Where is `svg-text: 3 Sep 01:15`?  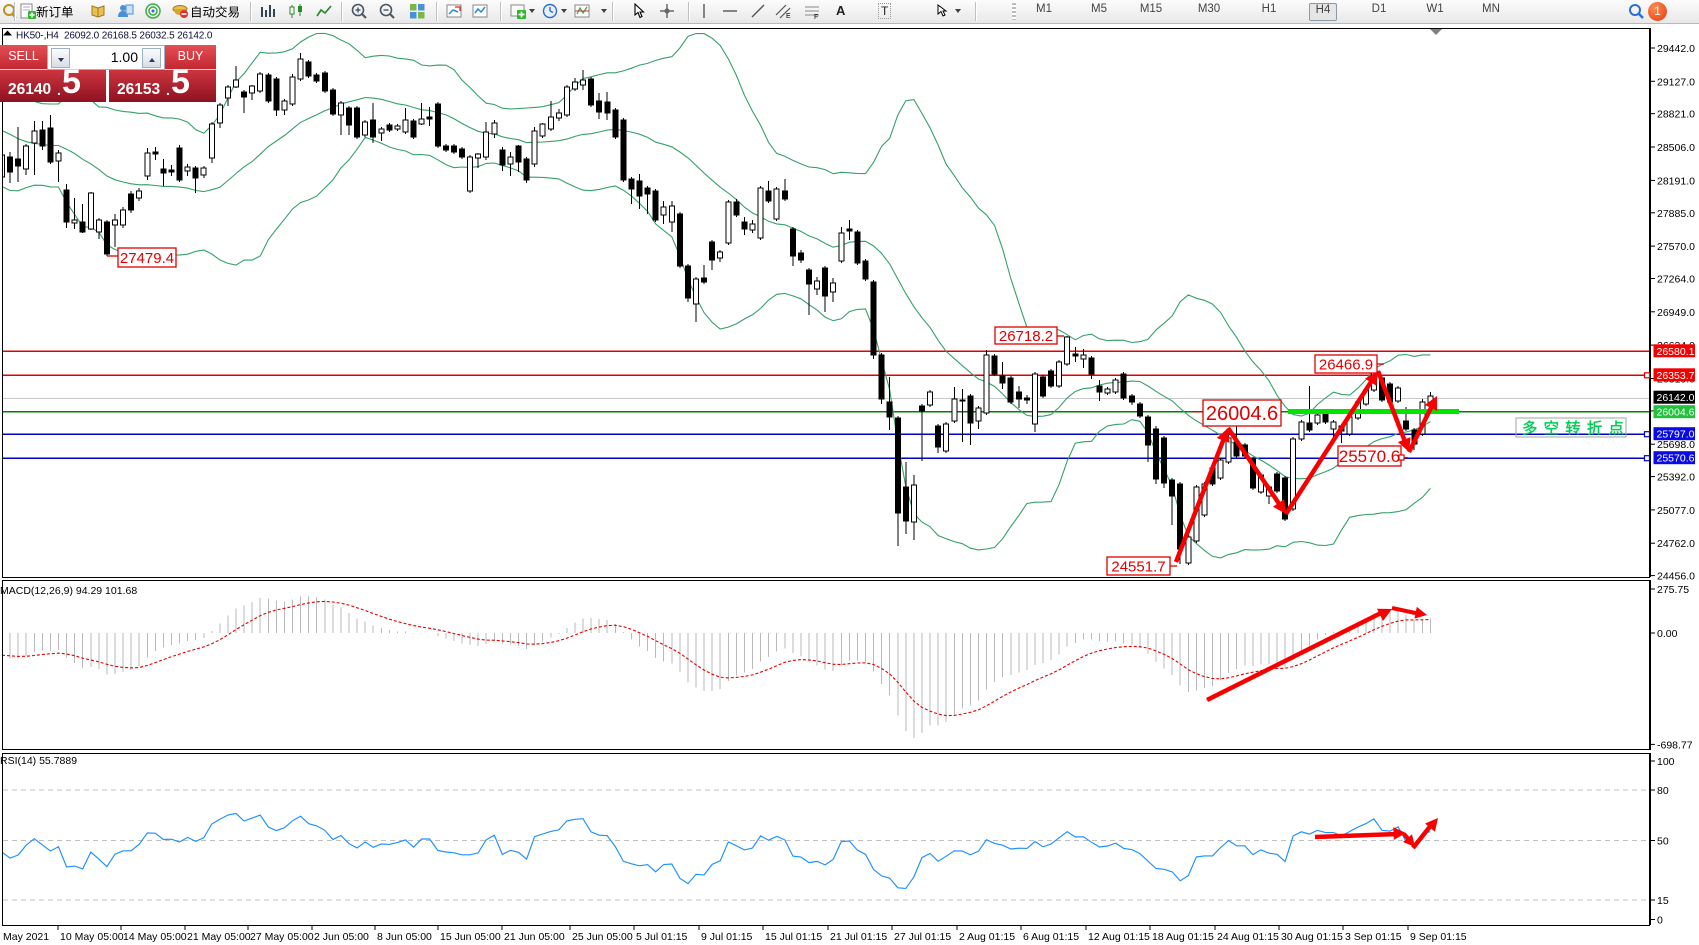
svg-text: 3 Sep 01:15 is located at coordinates (1373, 937).